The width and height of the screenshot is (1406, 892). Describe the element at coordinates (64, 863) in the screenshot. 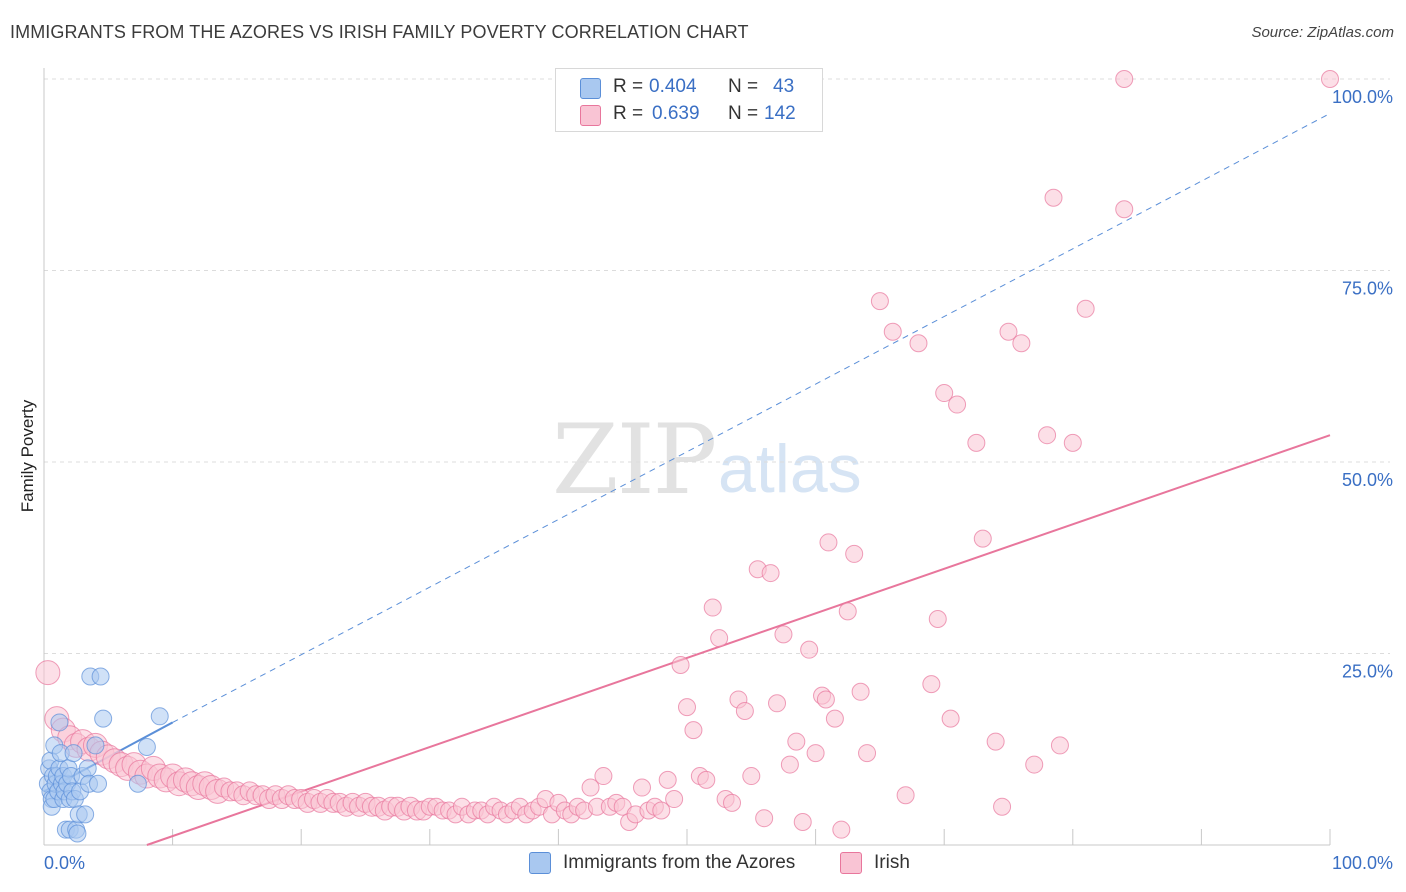

I see `x-tick-label: 0.0%` at that location.